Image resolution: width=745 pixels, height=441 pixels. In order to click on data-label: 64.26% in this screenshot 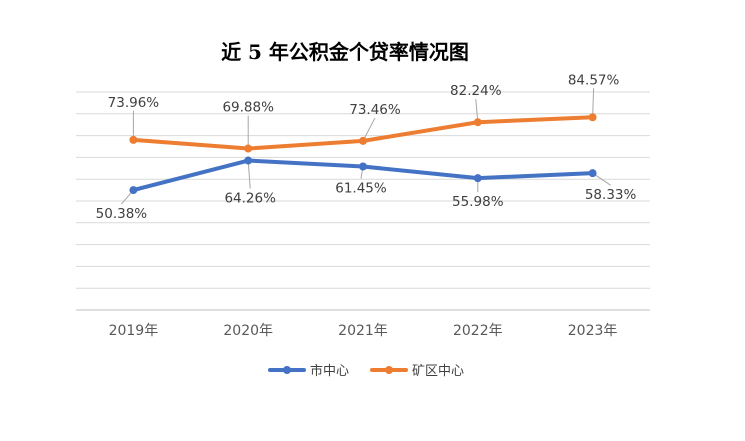, I will do `click(250, 199)`.